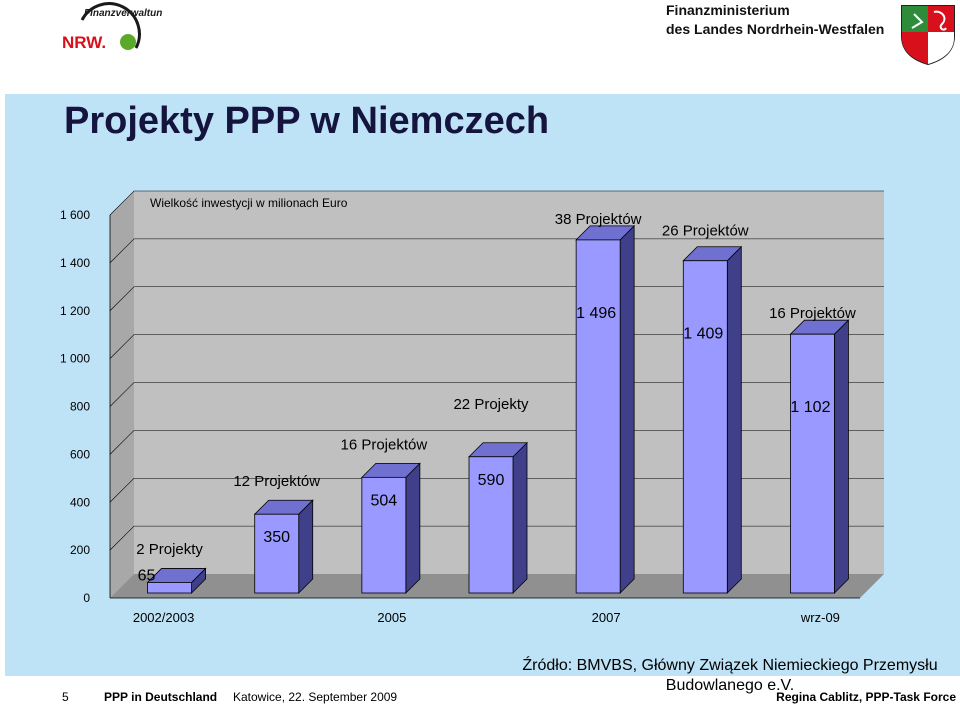  Describe the element at coordinates (596, 313) in the screenshot. I see `data-label: 1 496` at that location.